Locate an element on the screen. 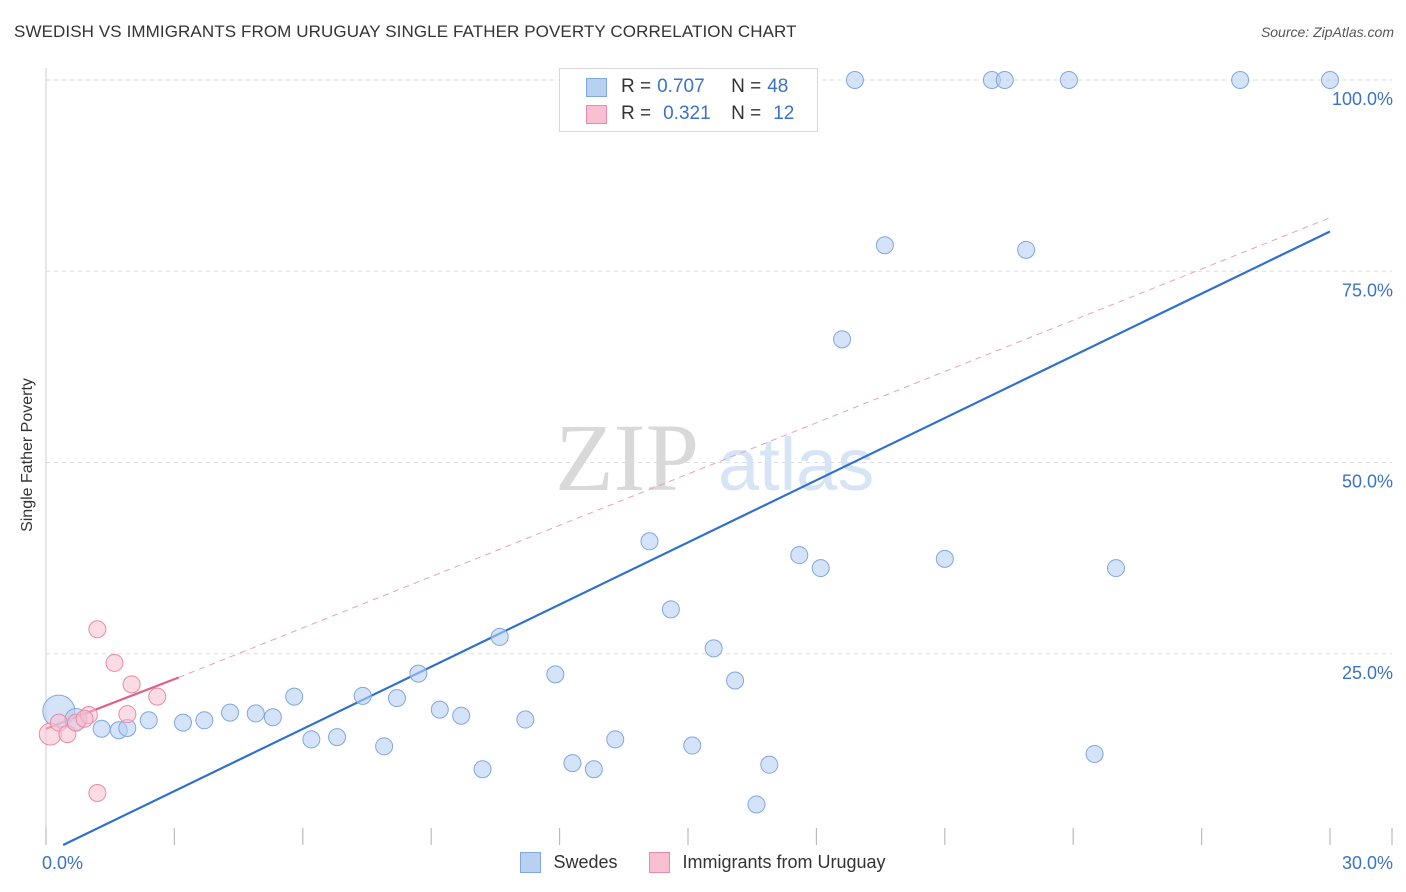 The height and width of the screenshot is (892, 1406). legend-row-uruguay: R = 0.321 N = 12 is located at coordinates (690, 114).